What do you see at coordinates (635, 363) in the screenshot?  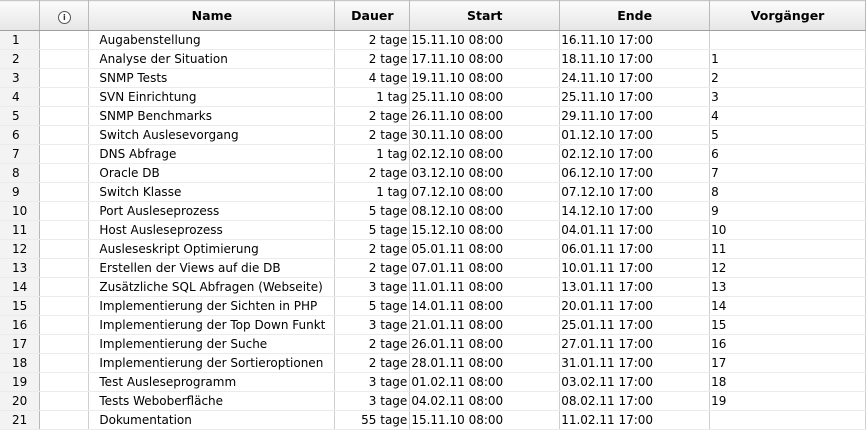 I see `end-cell: 31.01.11 17:00` at bounding box center [635, 363].